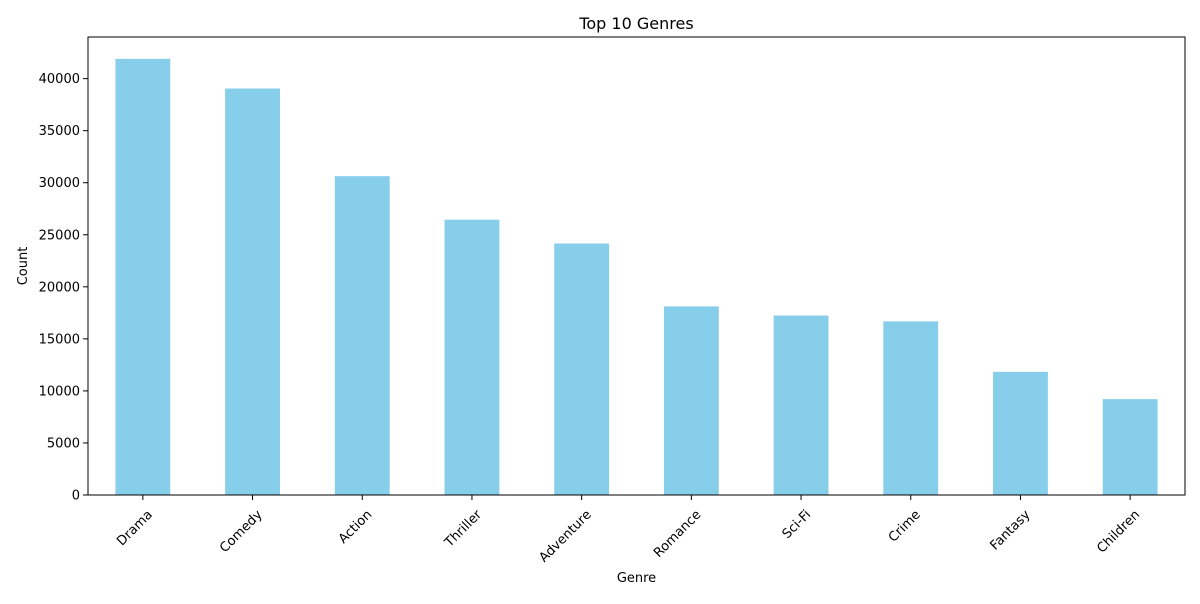 The width and height of the screenshot is (1200, 604). What do you see at coordinates (905, 526) in the screenshot?
I see `x-tick-label: Crime` at bounding box center [905, 526].